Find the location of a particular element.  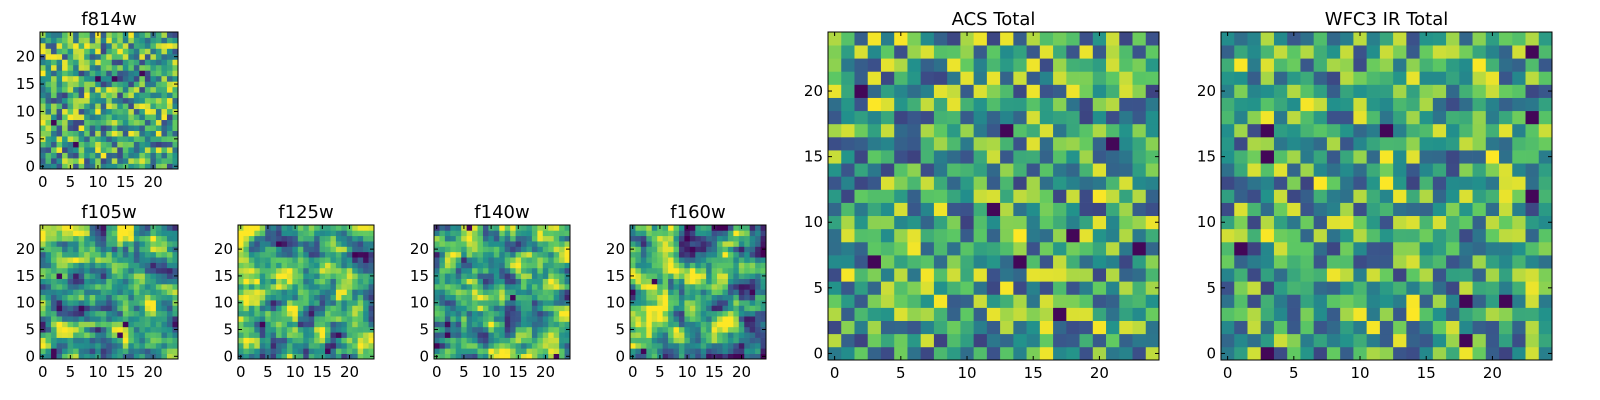

y-tick-label: 5 is located at coordinates (620, 330).